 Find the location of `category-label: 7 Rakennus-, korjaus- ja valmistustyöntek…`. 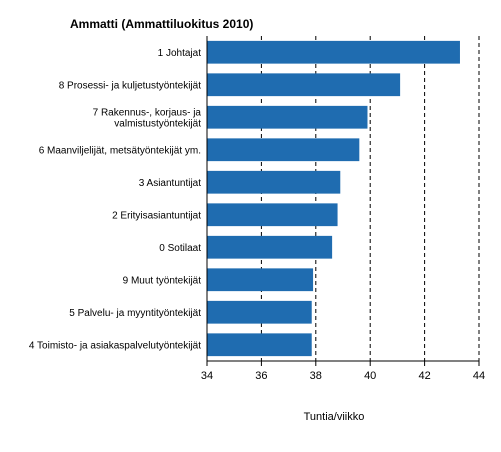

category-label: 7 Rakennus-, korjaus- ja valmistustyöntek… is located at coordinates (147, 118).